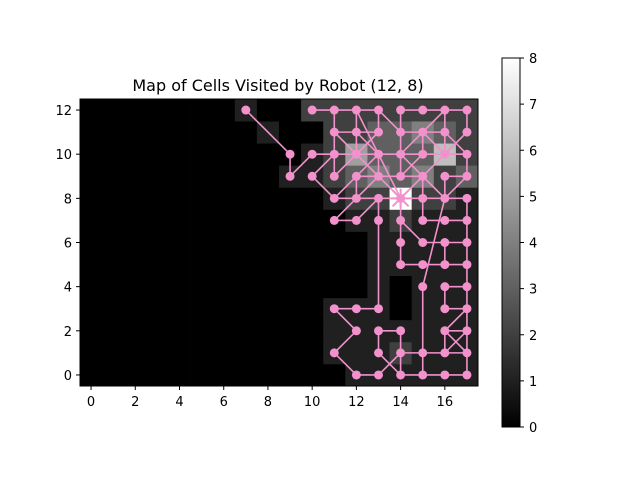 The height and width of the screenshot is (480, 640). I want to click on colorbar-gradient, so click(511, 242).